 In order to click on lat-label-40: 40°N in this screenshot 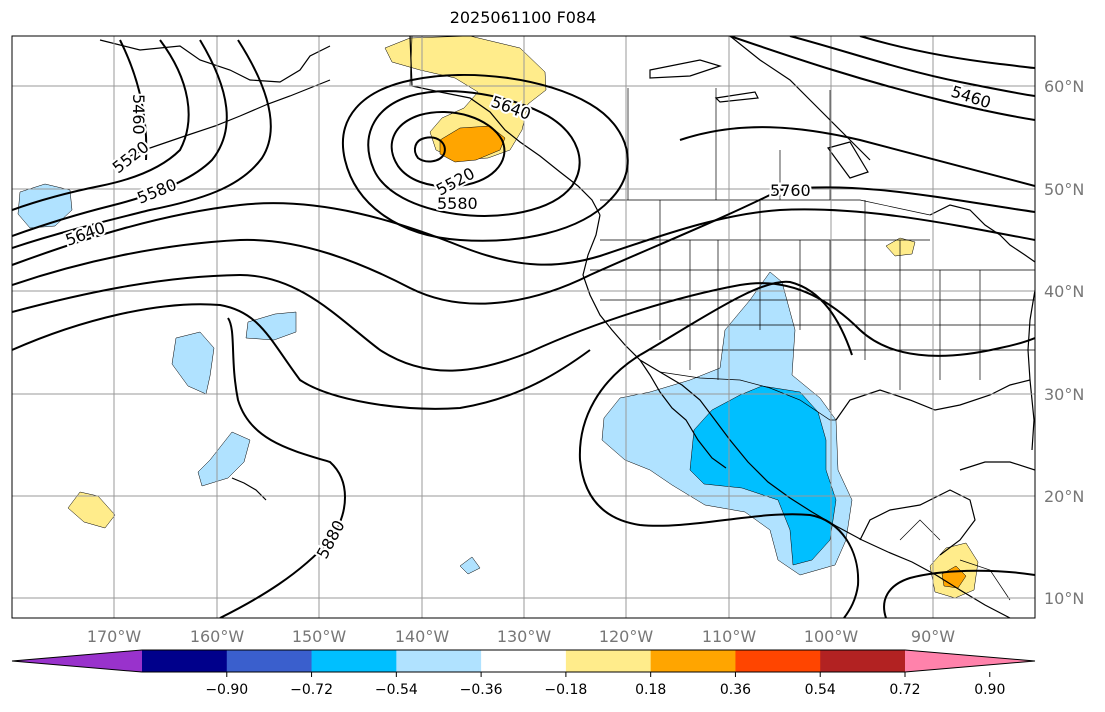, I will do `click(1064, 291)`.